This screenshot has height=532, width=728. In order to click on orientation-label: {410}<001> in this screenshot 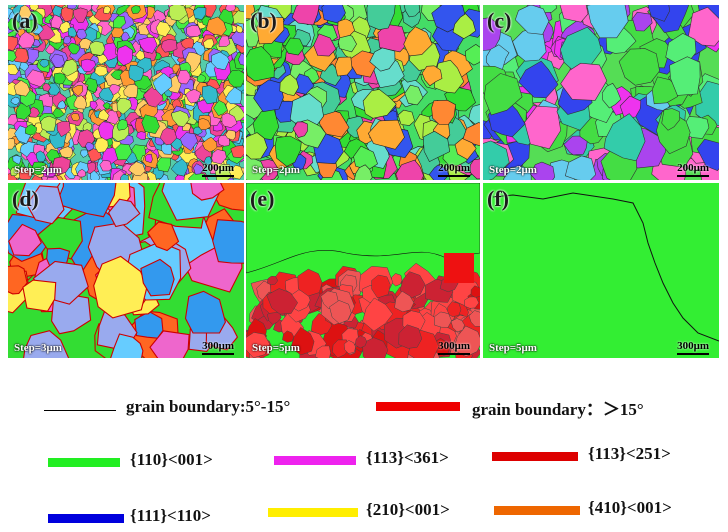, I will do `click(630, 507)`.